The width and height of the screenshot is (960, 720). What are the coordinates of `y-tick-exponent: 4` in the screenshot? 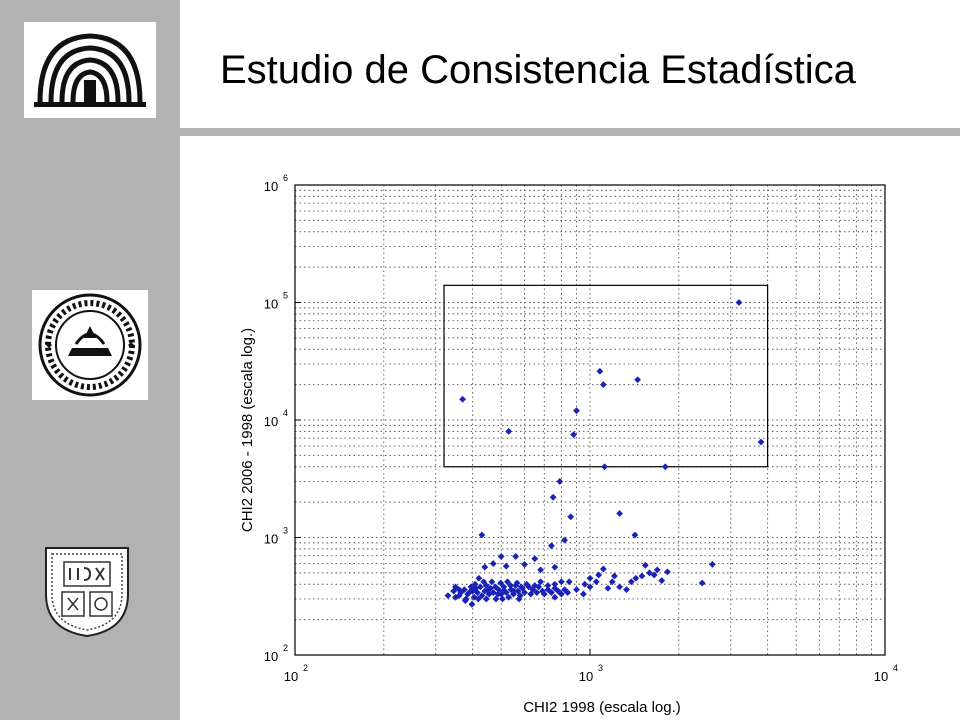 It's located at (285, 413).